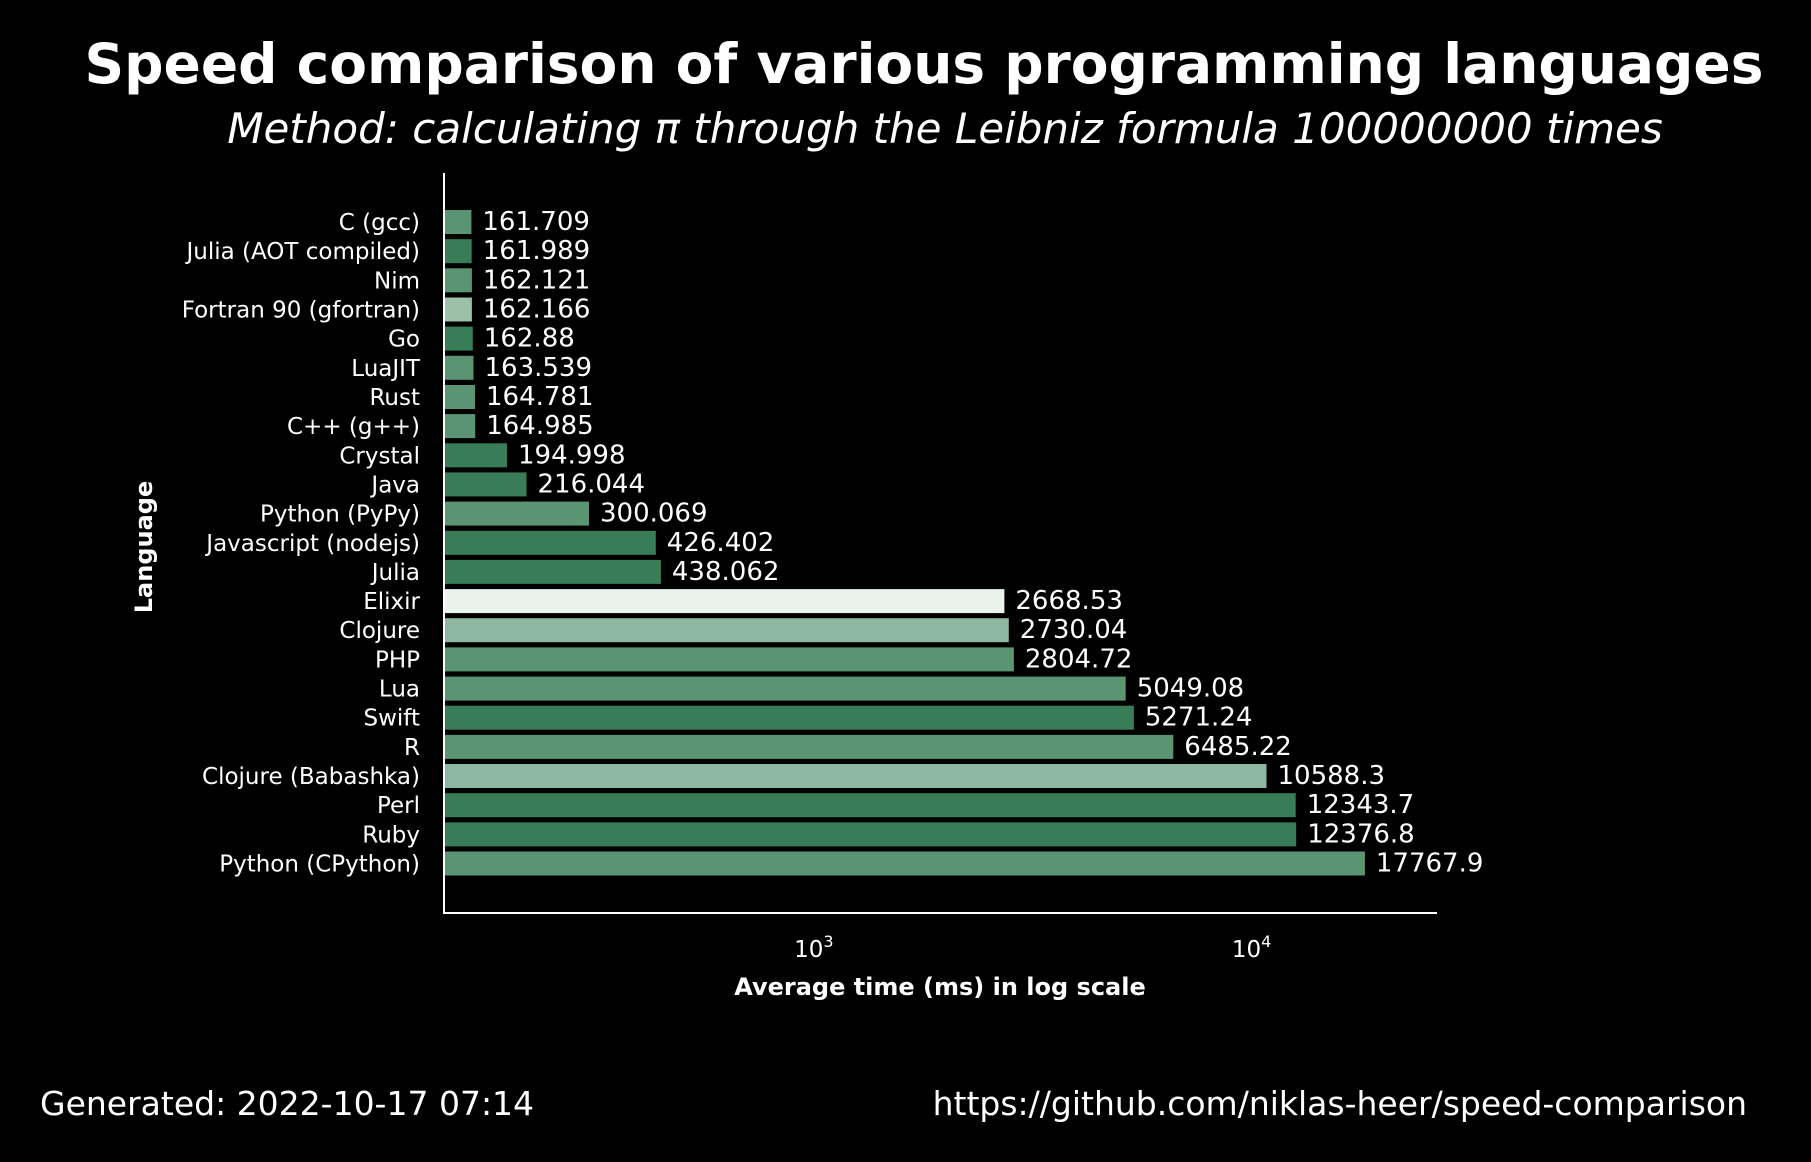 Image resolution: width=1811 pixels, height=1162 pixels. What do you see at coordinates (391, 835) in the screenshot?
I see `category-label: Ruby` at bounding box center [391, 835].